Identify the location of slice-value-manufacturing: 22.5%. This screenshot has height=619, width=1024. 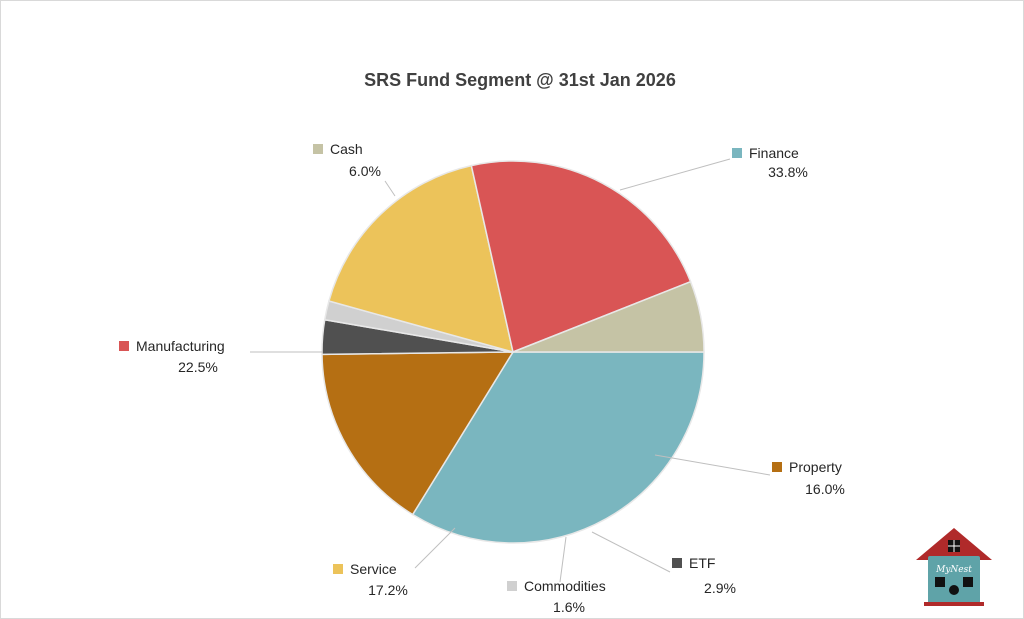
(198, 367).